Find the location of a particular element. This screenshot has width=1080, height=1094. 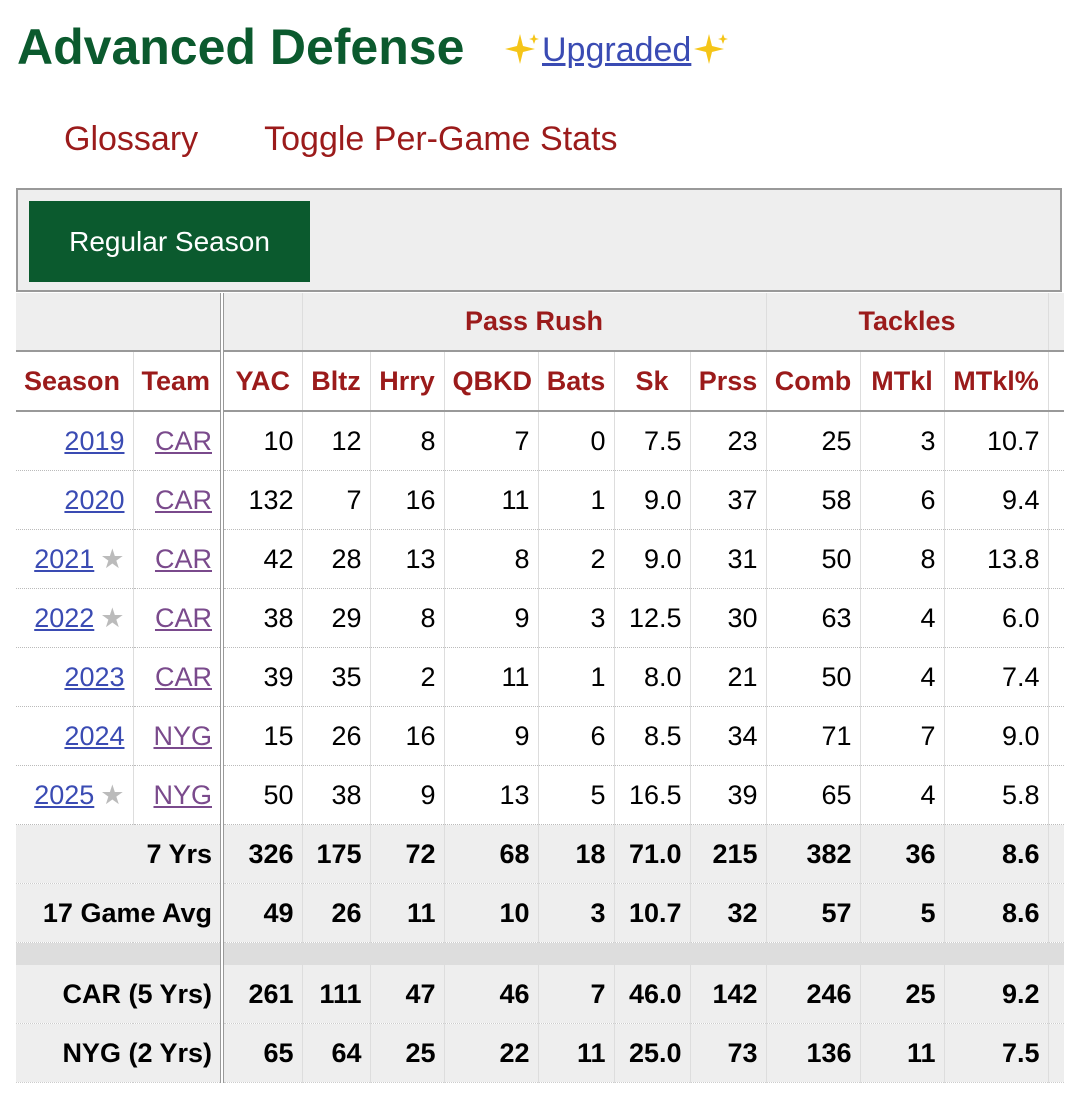

column-header: Team is located at coordinates (178, 381).